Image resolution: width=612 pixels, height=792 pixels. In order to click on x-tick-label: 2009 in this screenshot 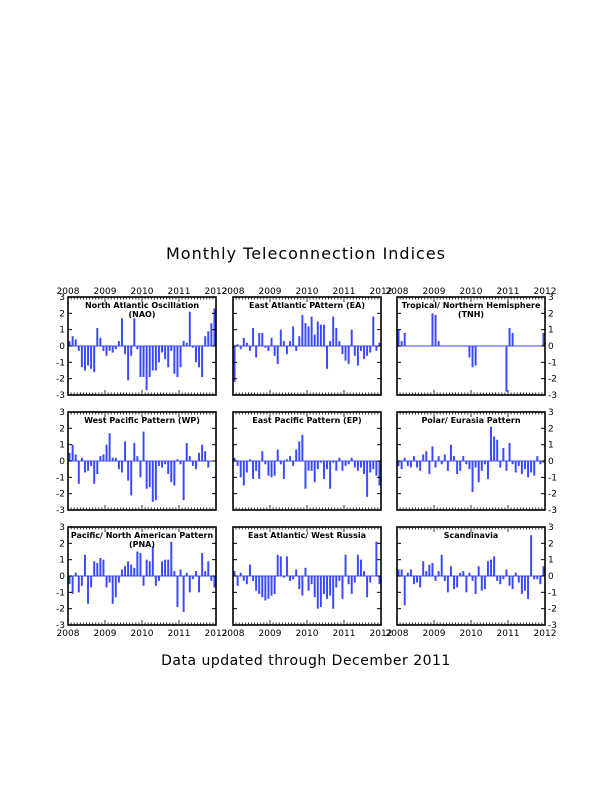, I will do `click(270, 634)`.